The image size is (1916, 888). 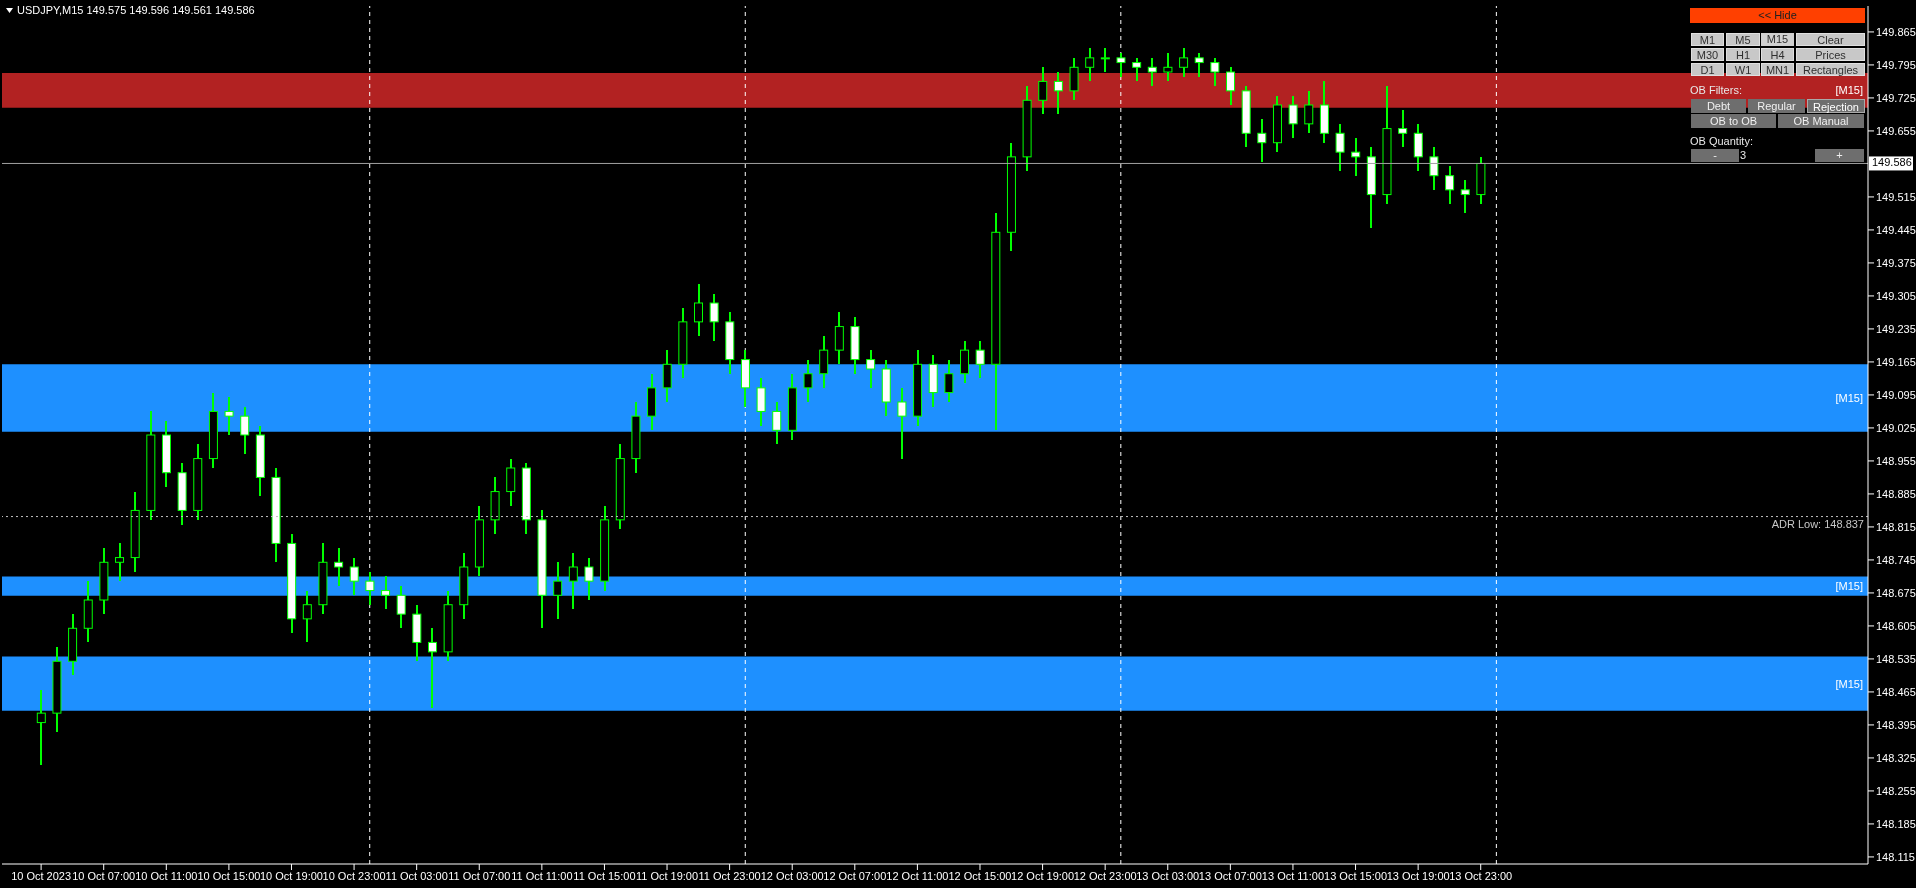 What do you see at coordinates (1743, 54) in the screenshot?
I see `annotation: H1` at bounding box center [1743, 54].